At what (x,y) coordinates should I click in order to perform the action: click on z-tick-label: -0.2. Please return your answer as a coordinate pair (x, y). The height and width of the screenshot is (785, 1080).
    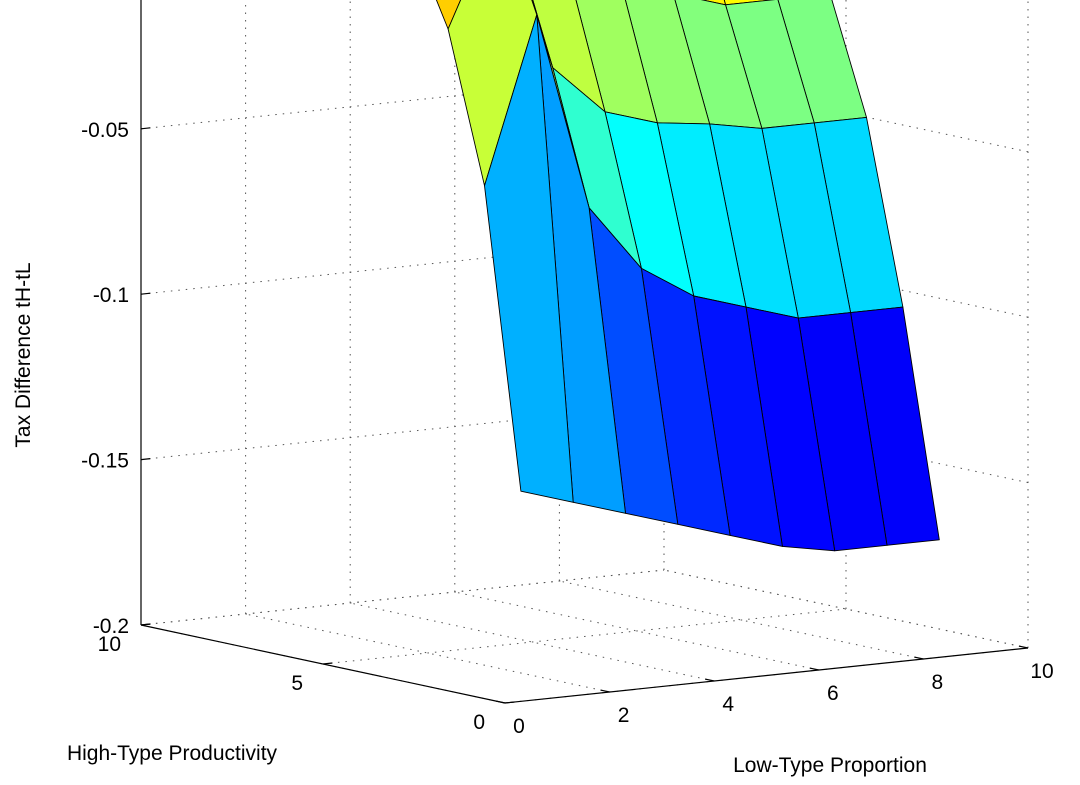
    Looking at the image, I should click on (111, 626).